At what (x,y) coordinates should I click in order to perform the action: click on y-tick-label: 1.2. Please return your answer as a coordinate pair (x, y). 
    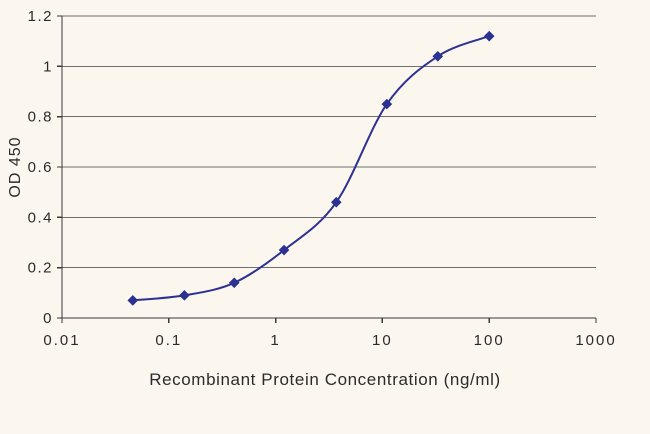
    Looking at the image, I should click on (40, 16).